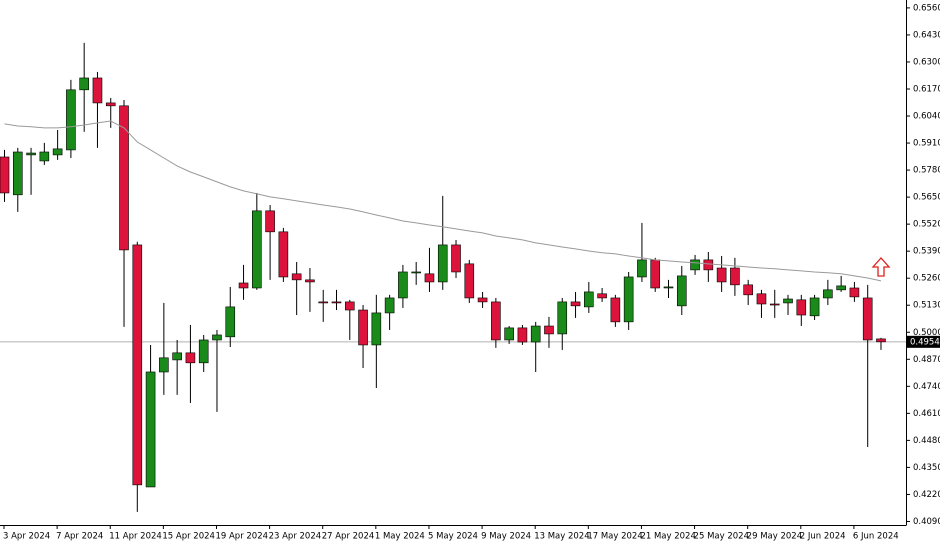 This screenshot has width=940, height=544. What do you see at coordinates (926, 387) in the screenshot?
I see `y-tick-label: 0.4740` at bounding box center [926, 387].